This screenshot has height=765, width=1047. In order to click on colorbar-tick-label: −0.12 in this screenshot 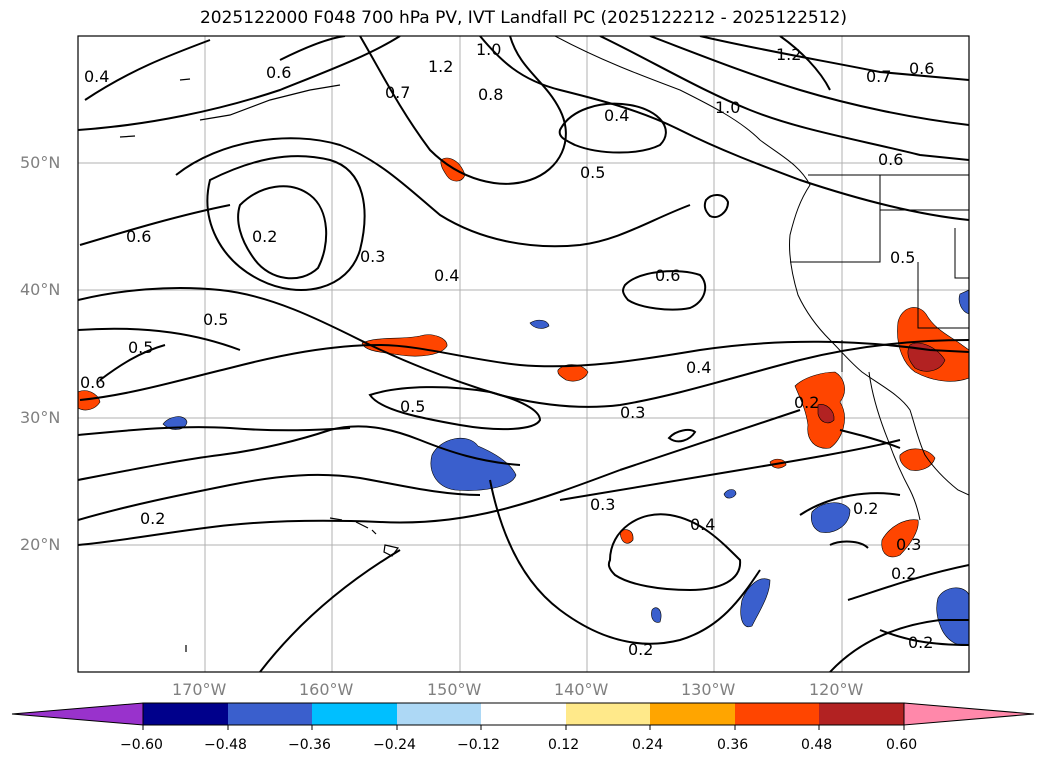, I will do `click(478, 745)`.